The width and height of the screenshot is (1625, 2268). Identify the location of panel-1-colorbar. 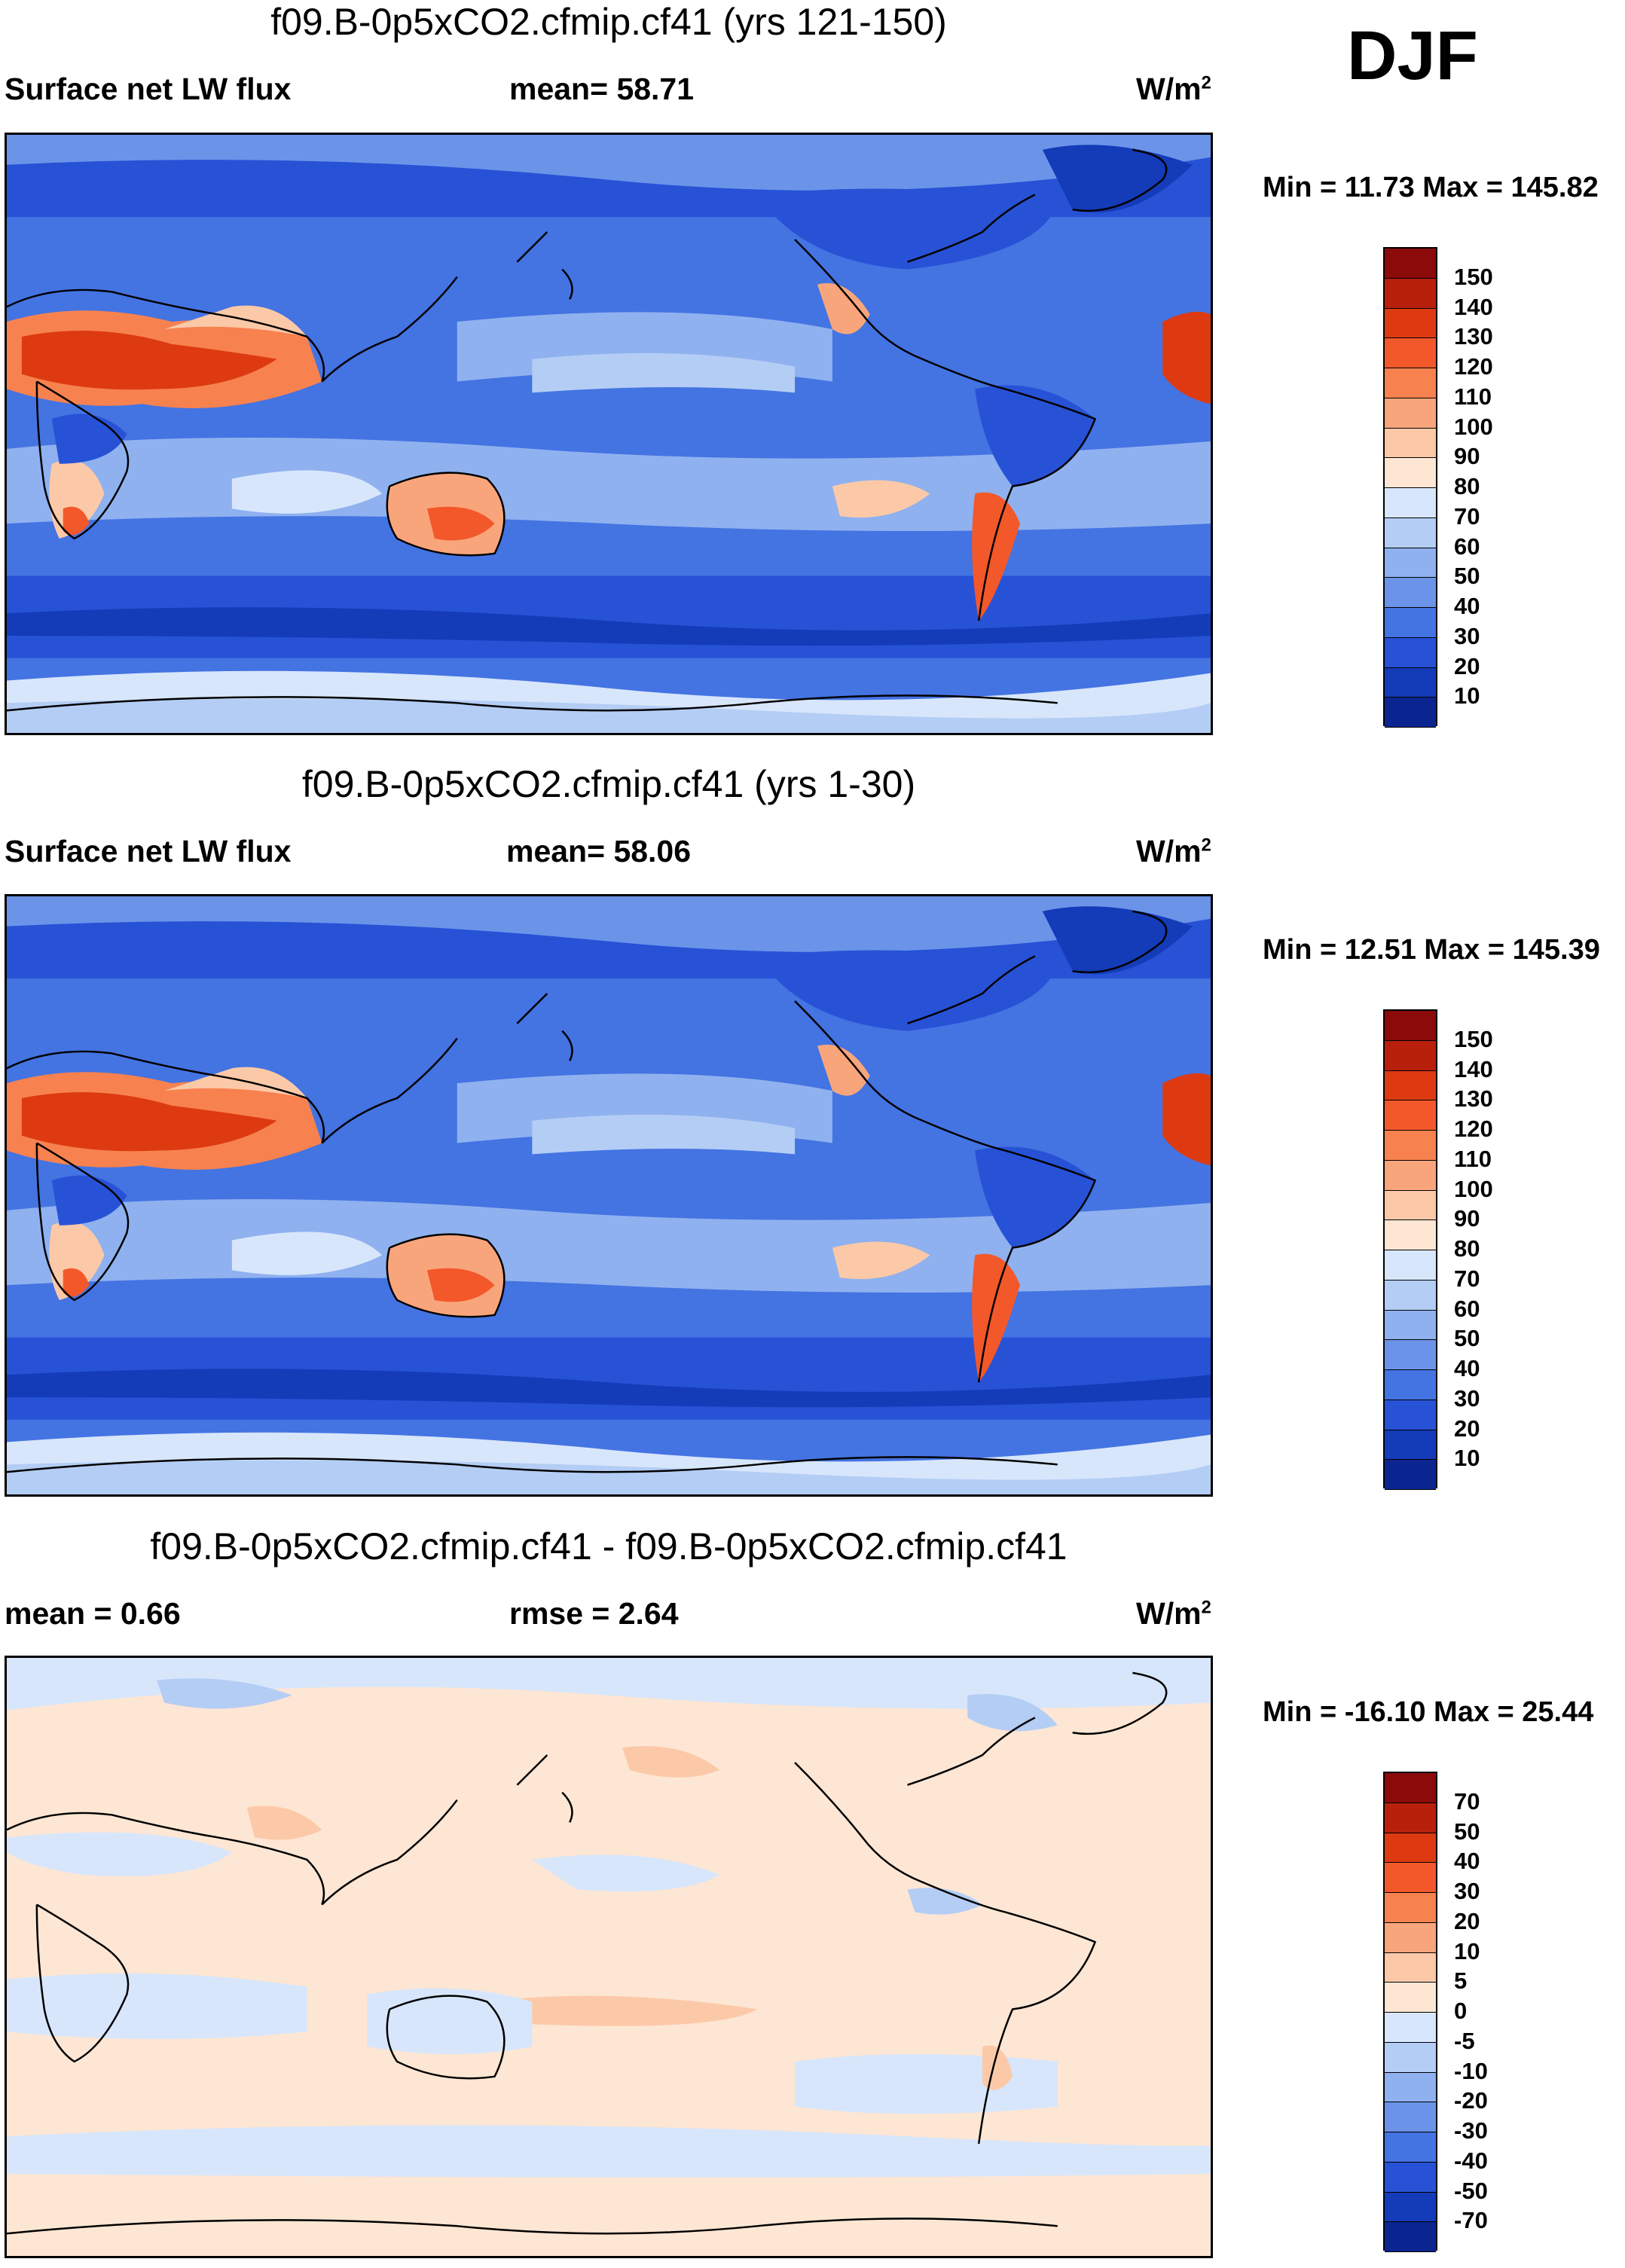
(1410, 487).